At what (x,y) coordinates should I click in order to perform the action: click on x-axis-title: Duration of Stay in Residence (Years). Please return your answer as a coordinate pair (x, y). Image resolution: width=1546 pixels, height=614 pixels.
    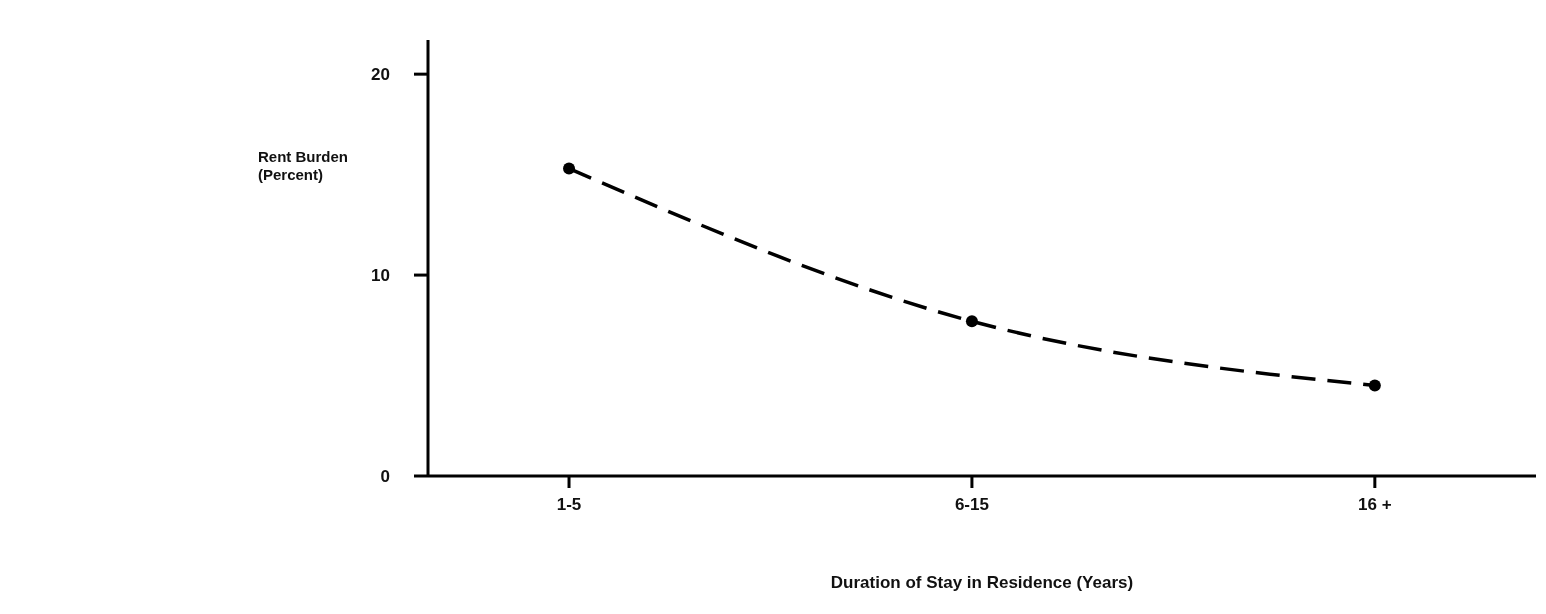
    Looking at the image, I should click on (982, 583).